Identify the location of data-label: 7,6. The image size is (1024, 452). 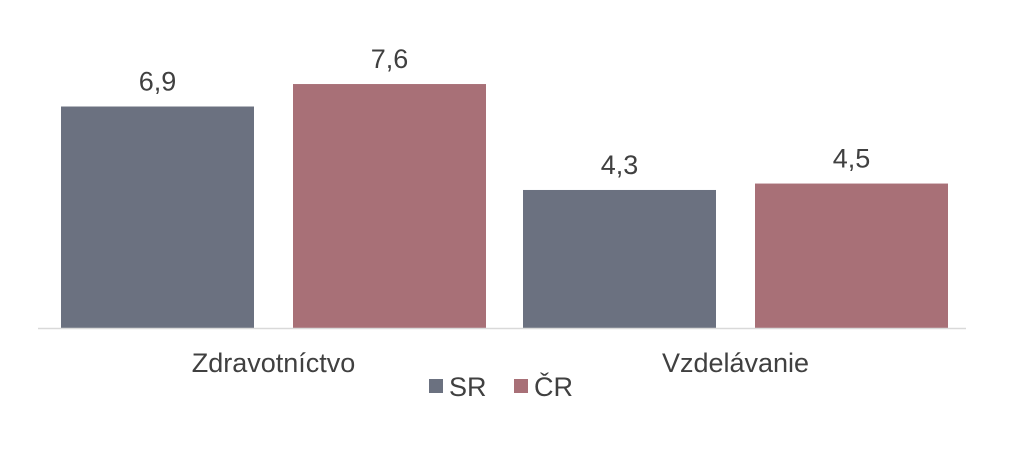
(390, 59).